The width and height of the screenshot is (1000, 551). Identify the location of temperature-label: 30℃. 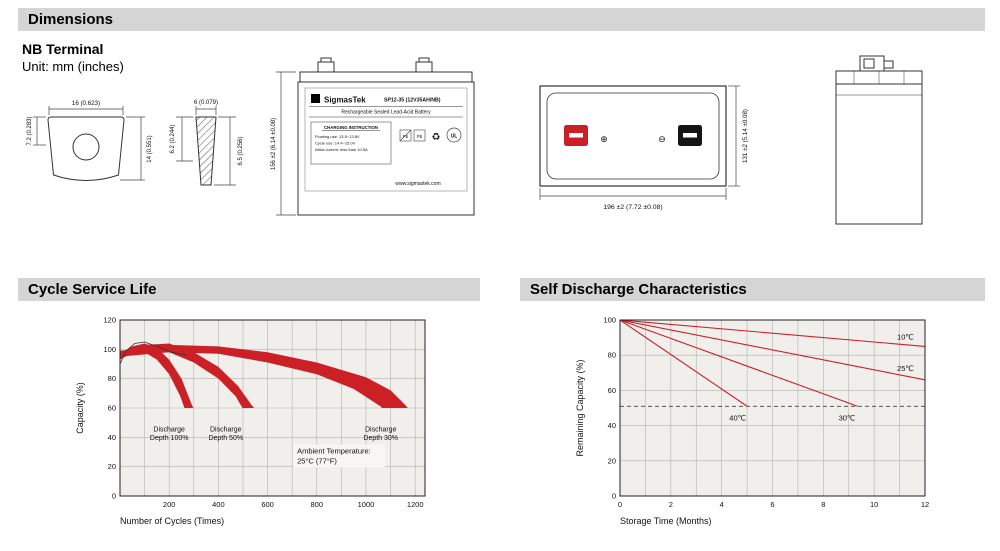
(847, 417).